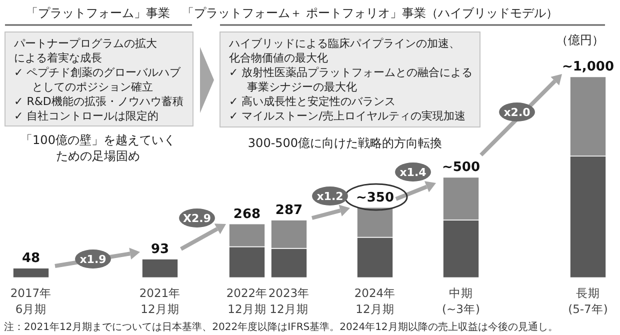 This screenshot has height=335, width=620. I want to click on annotation: パートナープログラムの拡大, so click(85, 43).